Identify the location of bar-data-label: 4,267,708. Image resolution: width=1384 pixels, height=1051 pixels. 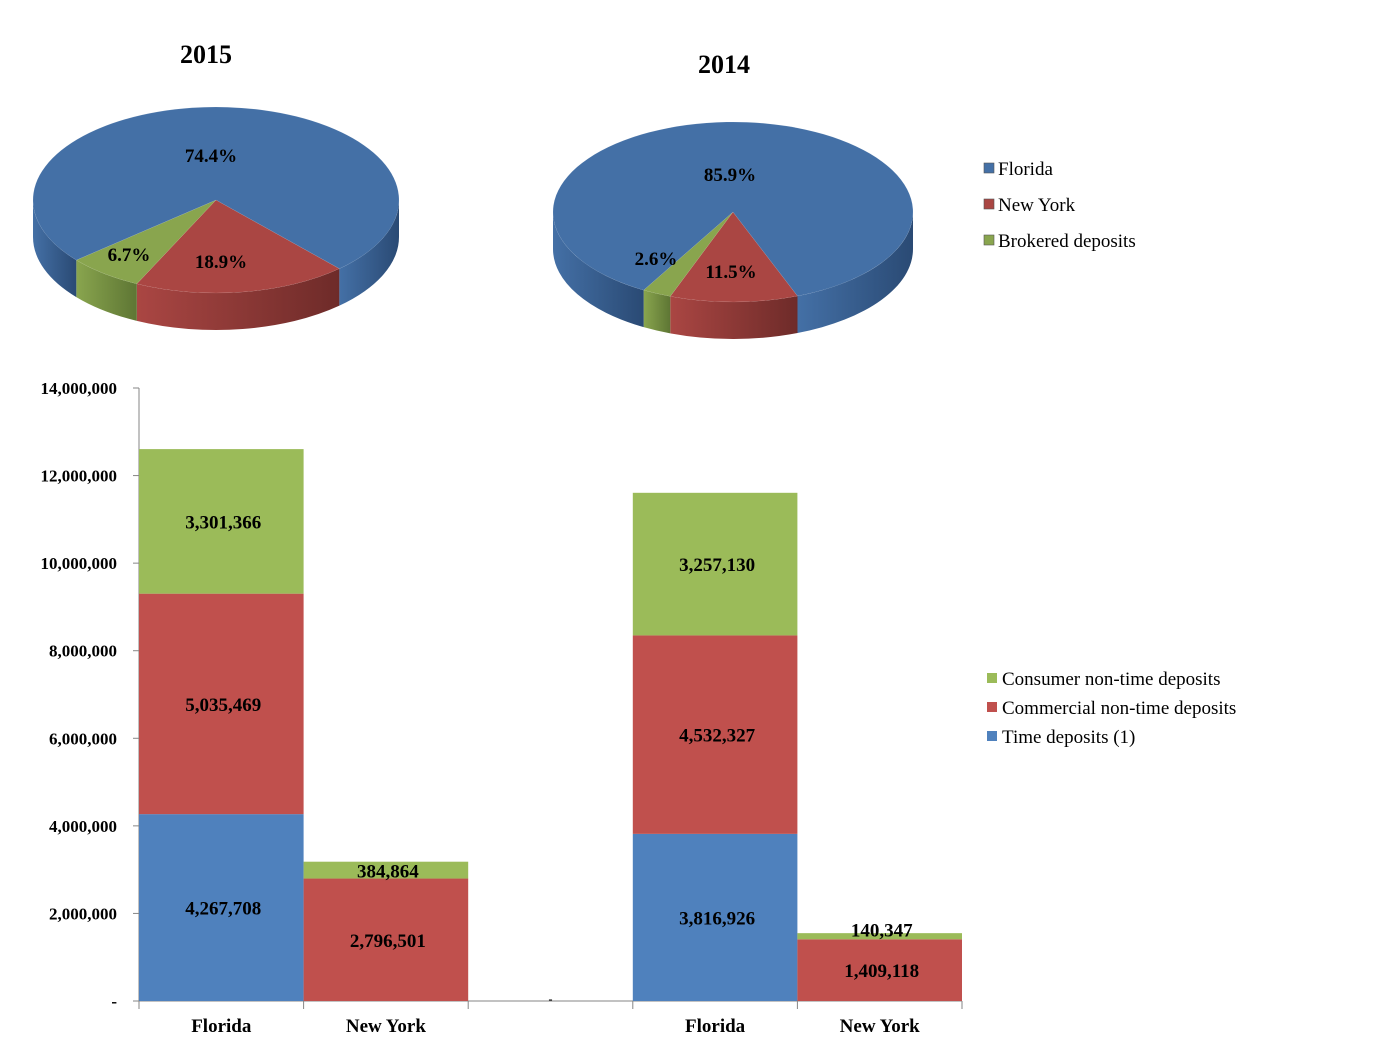
(223, 909).